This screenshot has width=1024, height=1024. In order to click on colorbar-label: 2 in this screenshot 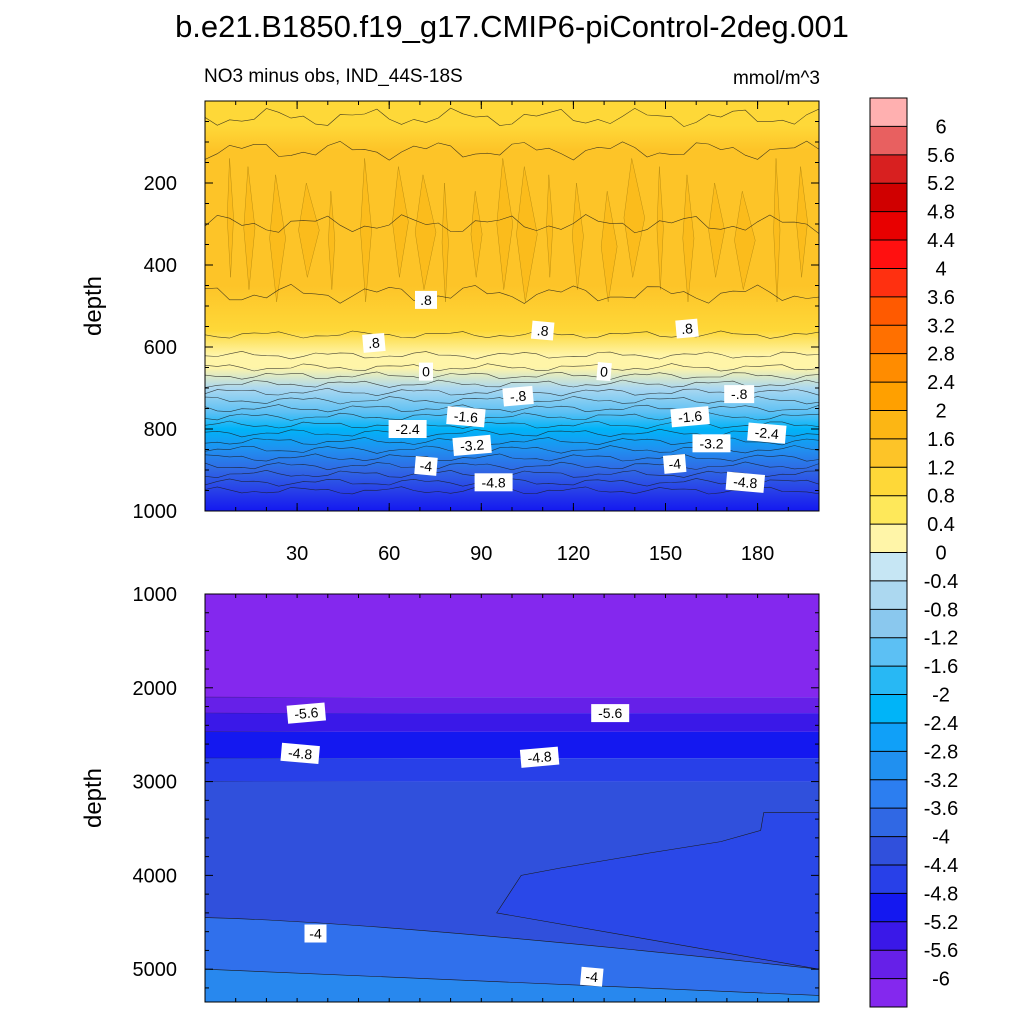, I will do `click(940, 411)`.